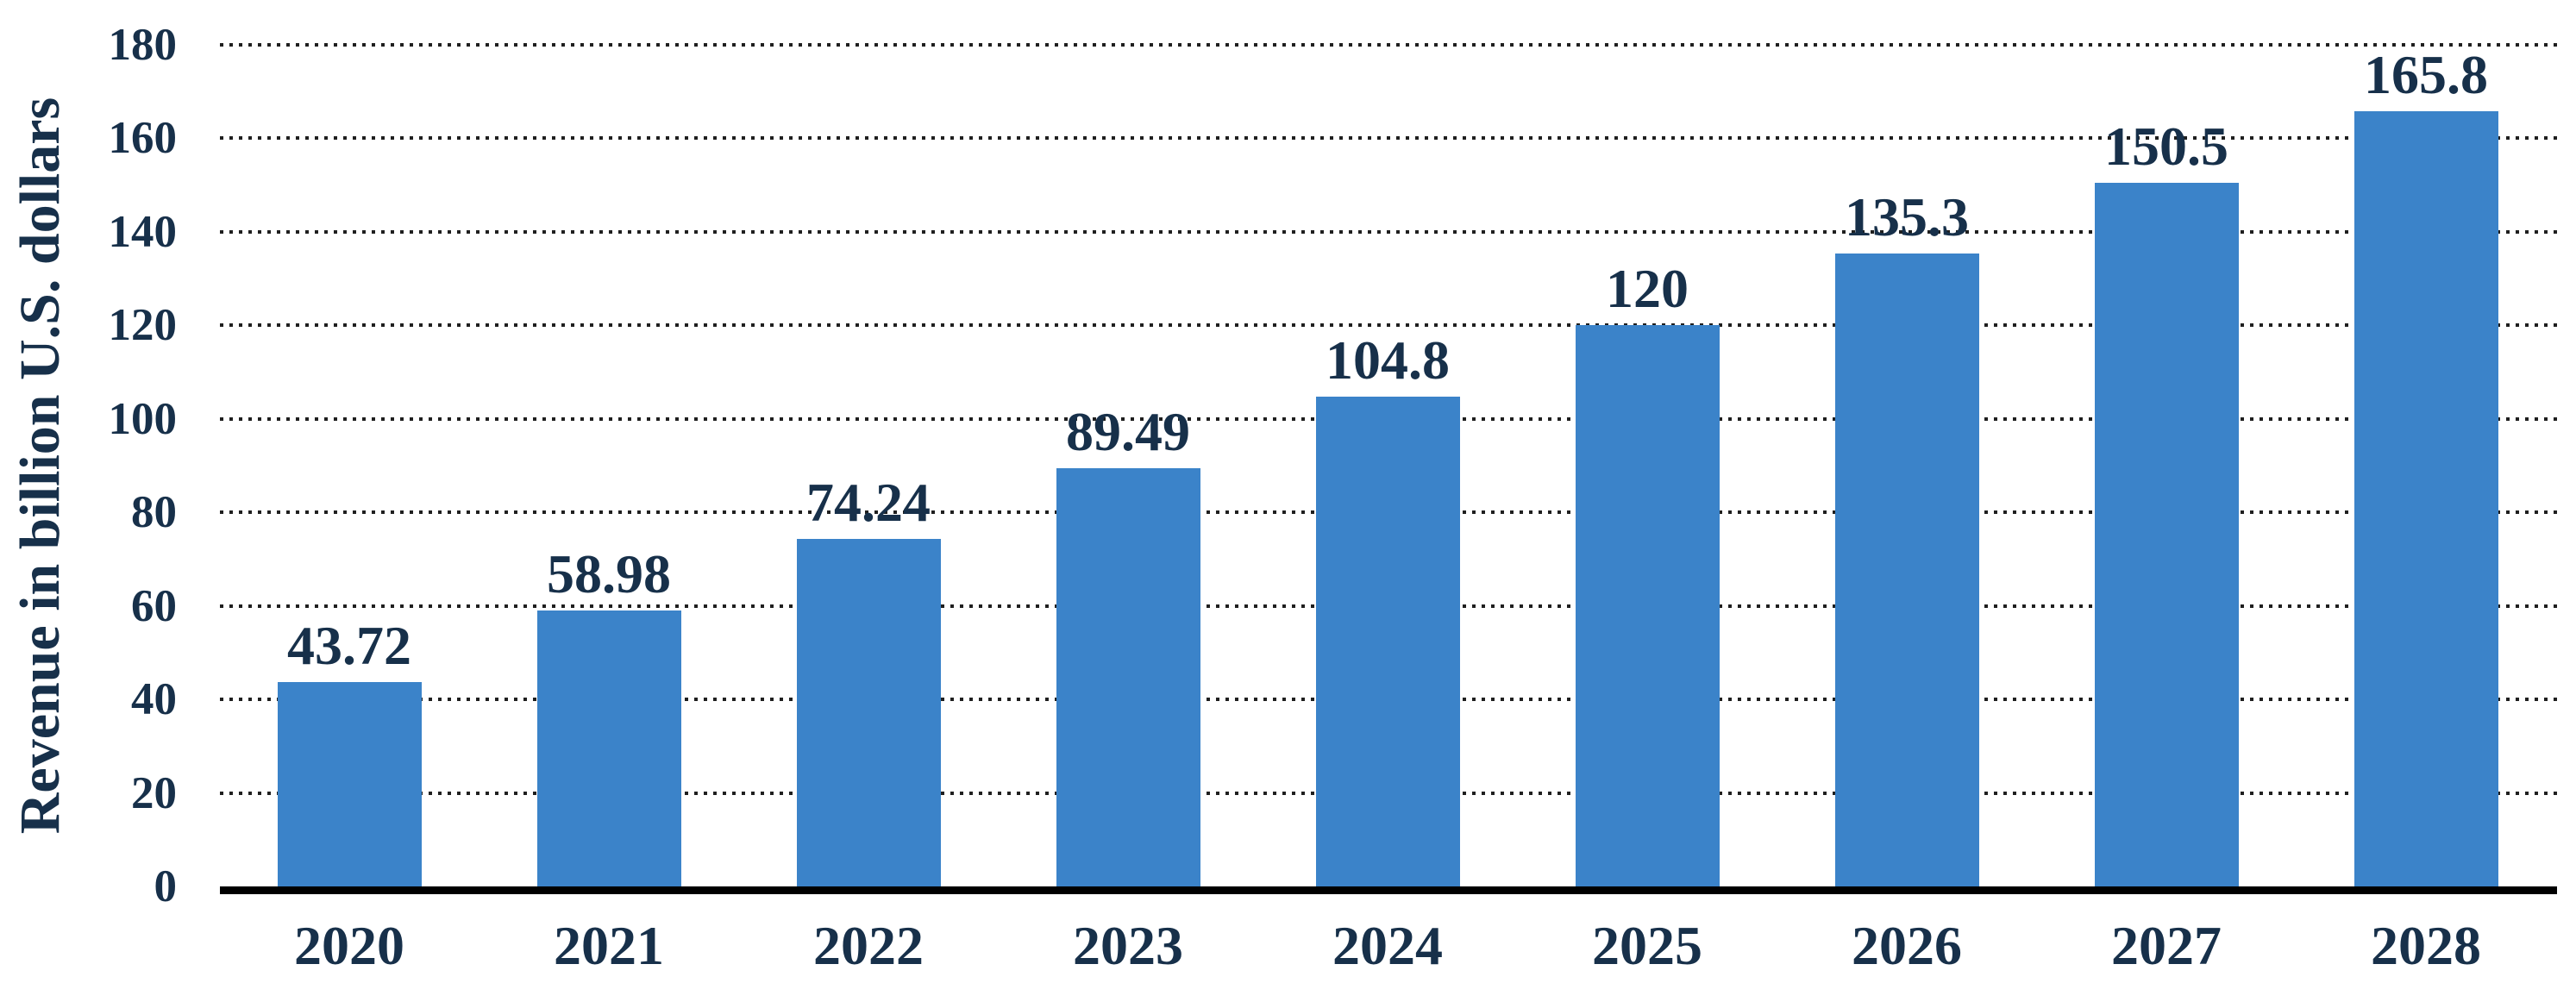  Describe the element at coordinates (89, 491) in the screenshot. I see `y-axis-tick-labels: 0 20 40 60 80 100 120 140 160 180` at that location.